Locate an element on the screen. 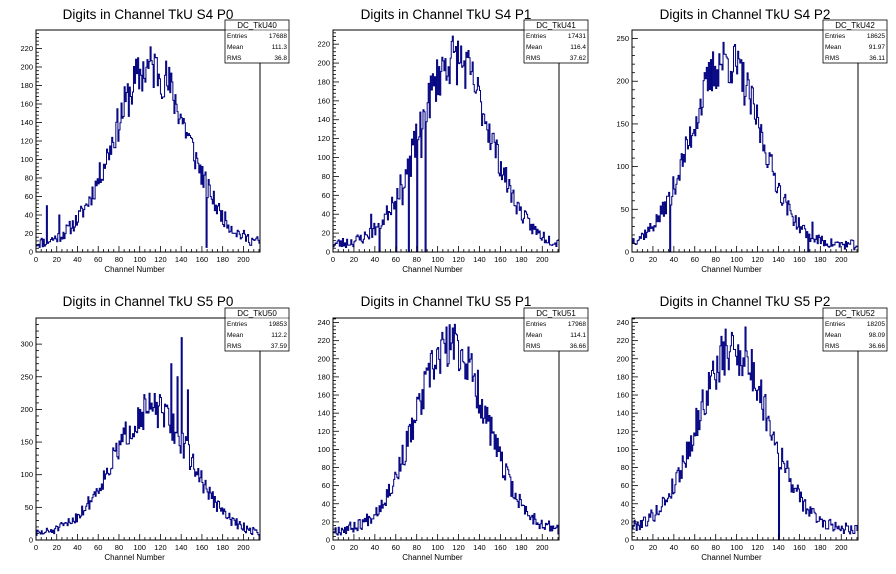 The height and width of the screenshot is (574, 896). stats-box: DC_TkU51 Entries 17968 Mean 114.1 RMS 36.66 is located at coordinates (556, 329).